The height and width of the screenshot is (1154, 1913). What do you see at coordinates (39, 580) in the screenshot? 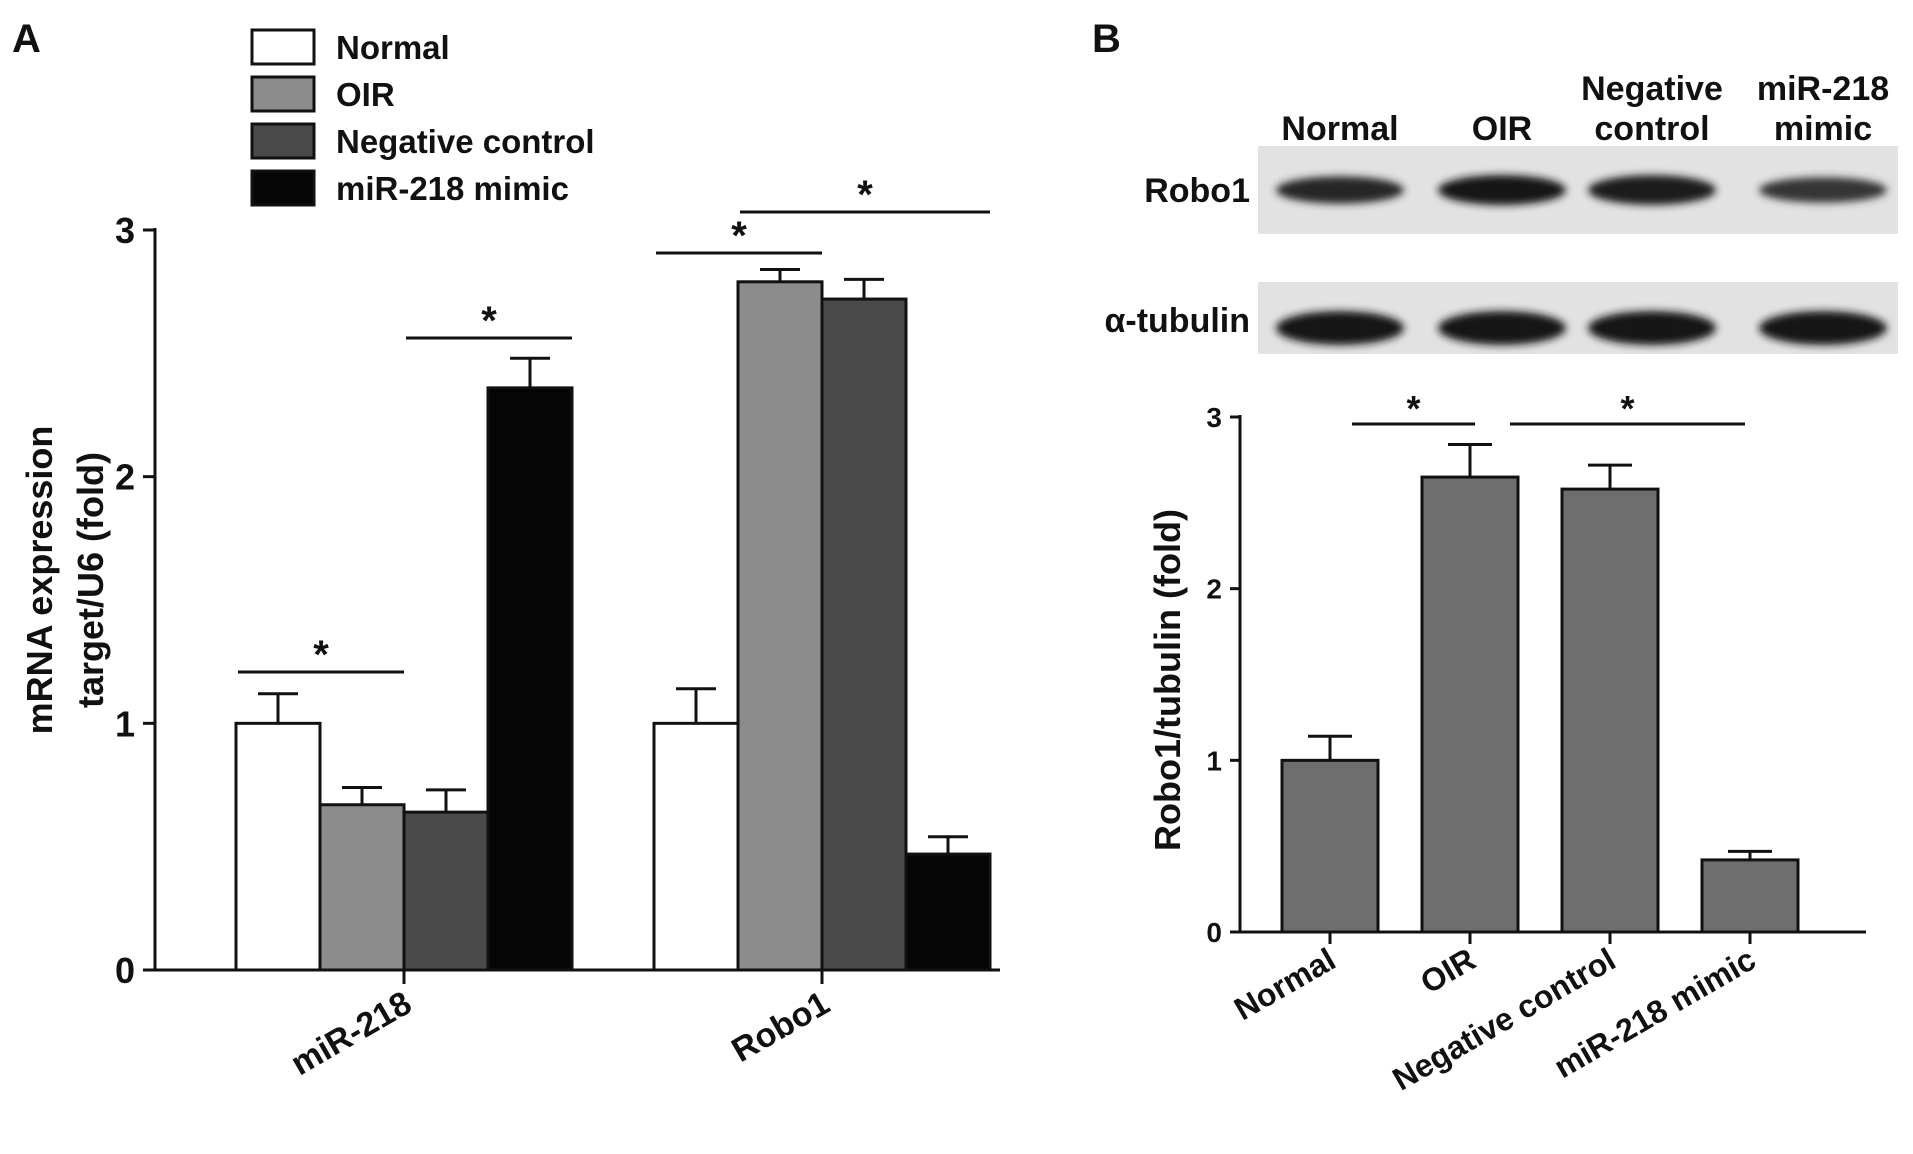
I see `y-axis-label: mRNA expression` at bounding box center [39, 580].